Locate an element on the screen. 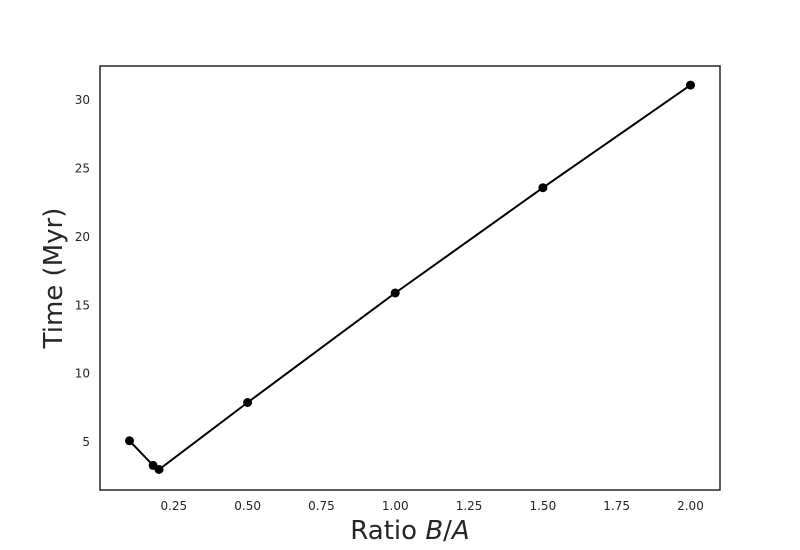 The height and width of the screenshot is (550, 800). x-tick-label: 1.50 is located at coordinates (542, 506).